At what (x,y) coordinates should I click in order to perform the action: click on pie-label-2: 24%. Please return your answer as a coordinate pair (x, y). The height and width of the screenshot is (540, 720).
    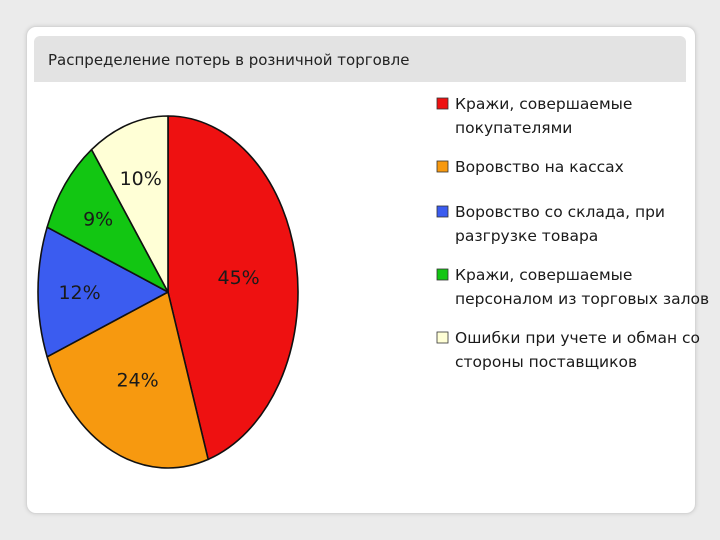
    Looking at the image, I should click on (137, 381).